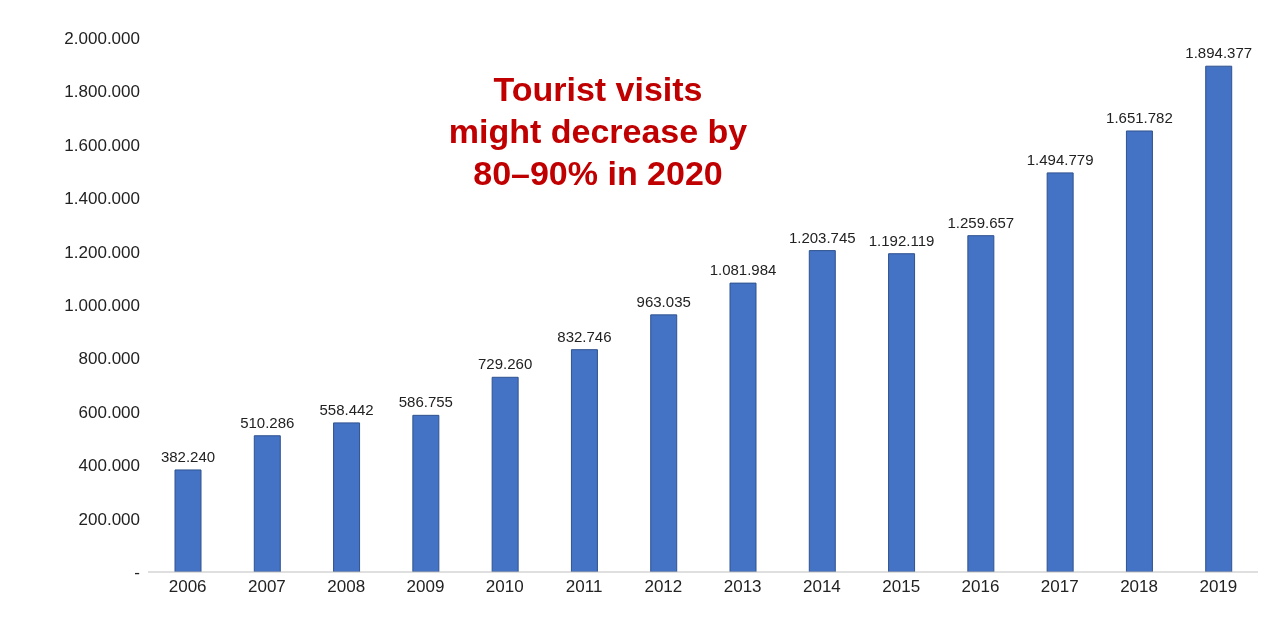 The width and height of the screenshot is (1288, 630). What do you see at coordinates (188, 456) in the screenshot?
I see `data-label: 382.240` at bounding box center [188, 456].